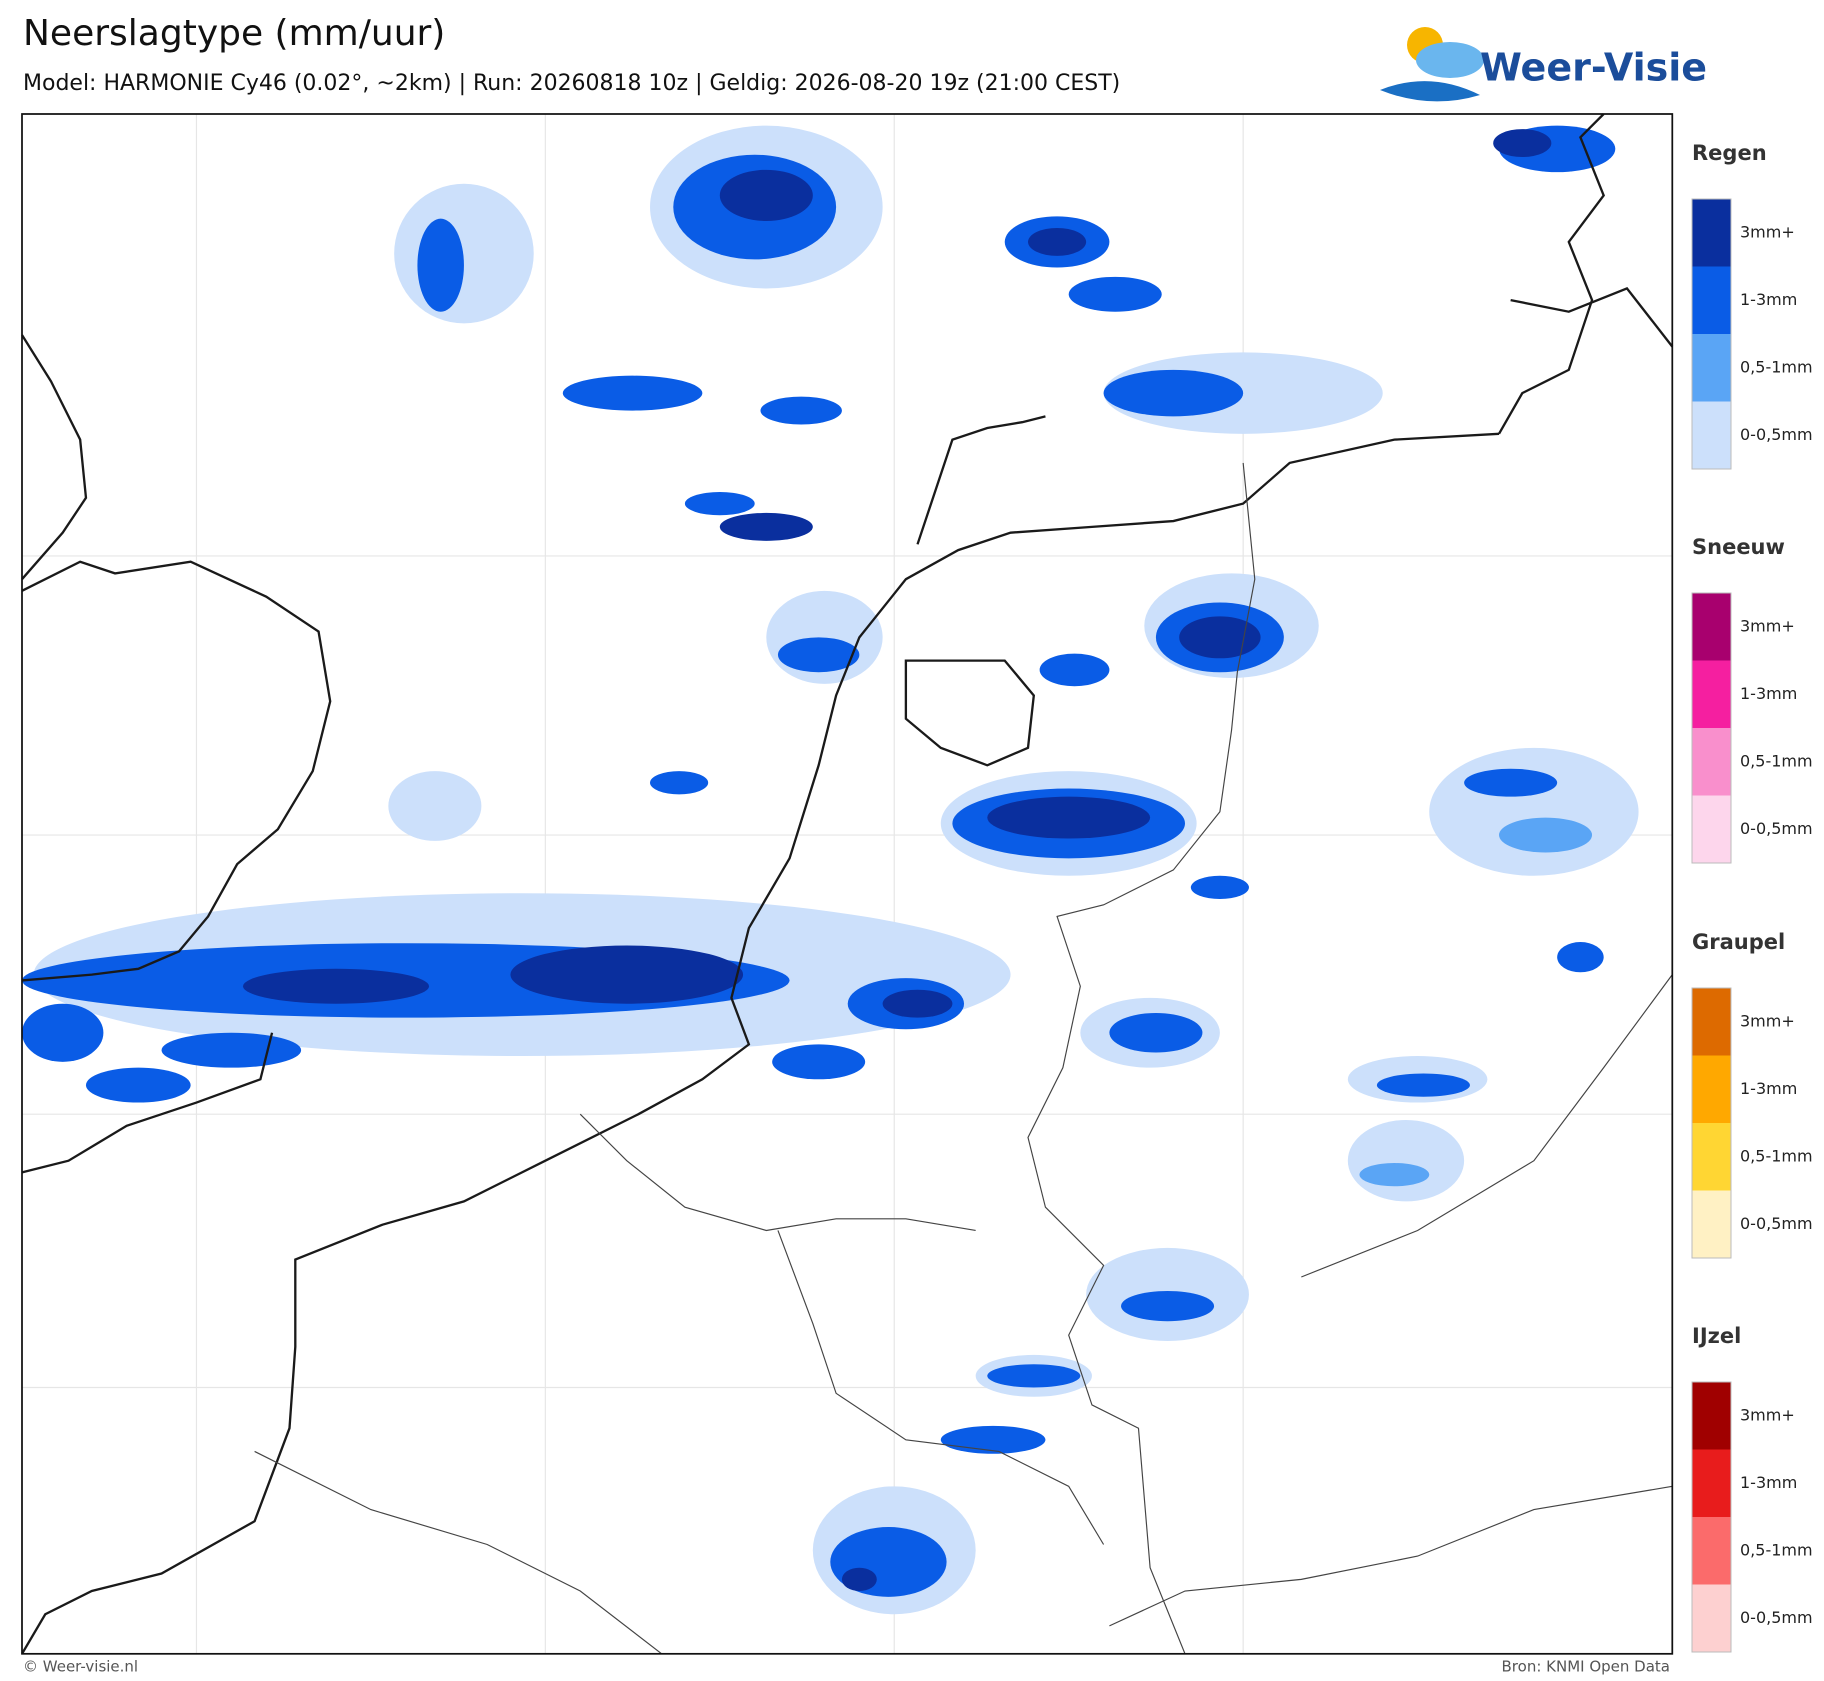 The width and height of the screenshot is (1824, 1681). What do you see at coordinates (1716, 1336) in the screenshot?
I see `legend-title: IJzel` at bounding box center [1716, 1336].